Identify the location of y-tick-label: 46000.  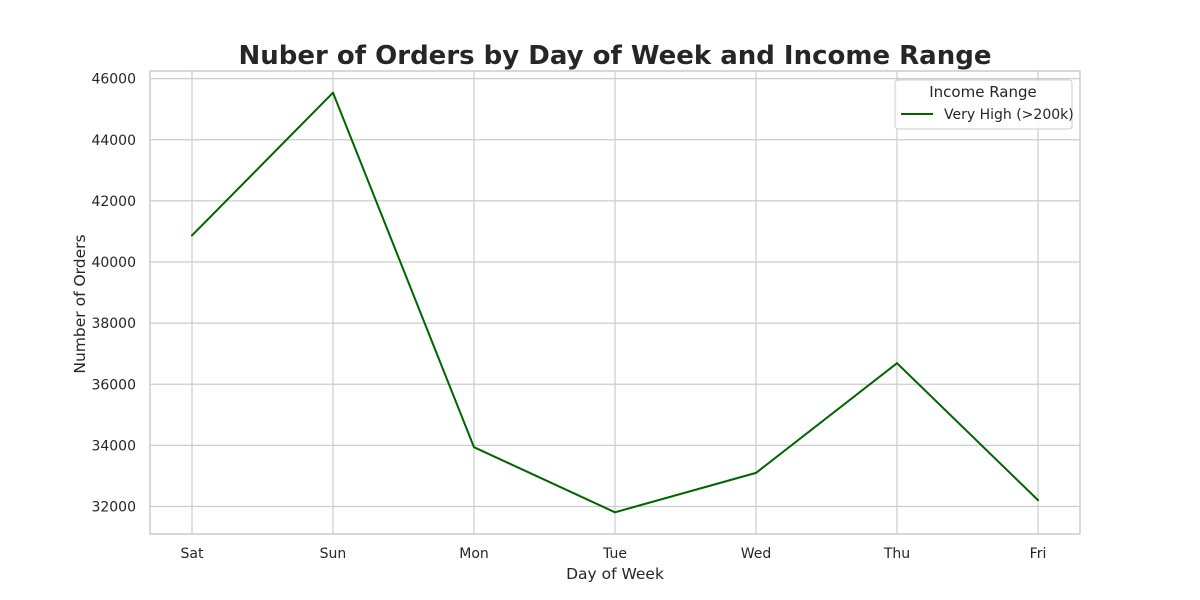
(113, 80).